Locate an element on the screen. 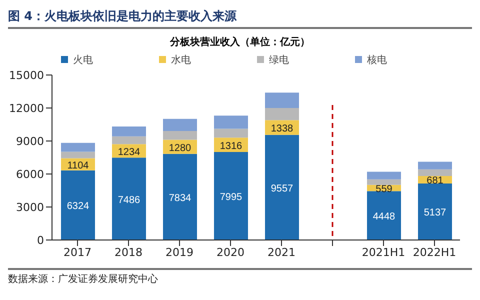 This screenshot has width=480, height=300. data-label: 5137 is located at coordinates (435, 213).